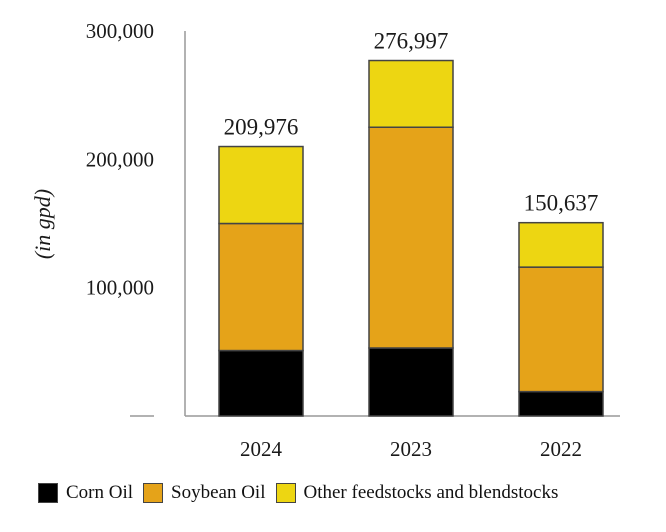 Image resolution: width=666 pixels, height=532 pixels. Describe the element at coordinates (411, 449) in the screenshot. I see `x-tick-label: 2023` at that location.